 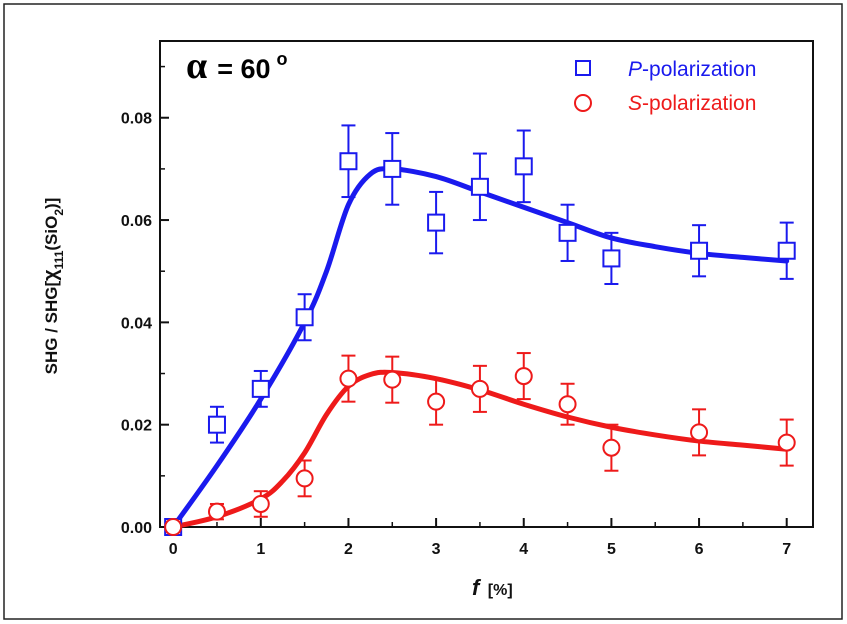 I want to click on legend-label-p-suffix: -polarization, so click(x=699, y=69).